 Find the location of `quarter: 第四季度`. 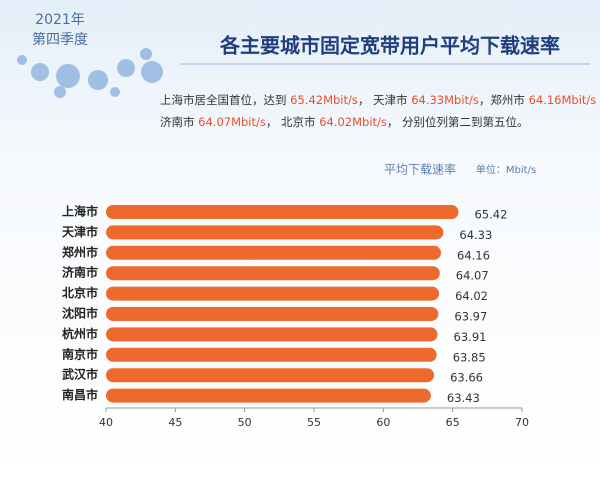

quarter: 第四季度 is located at coordinates (60, 39).